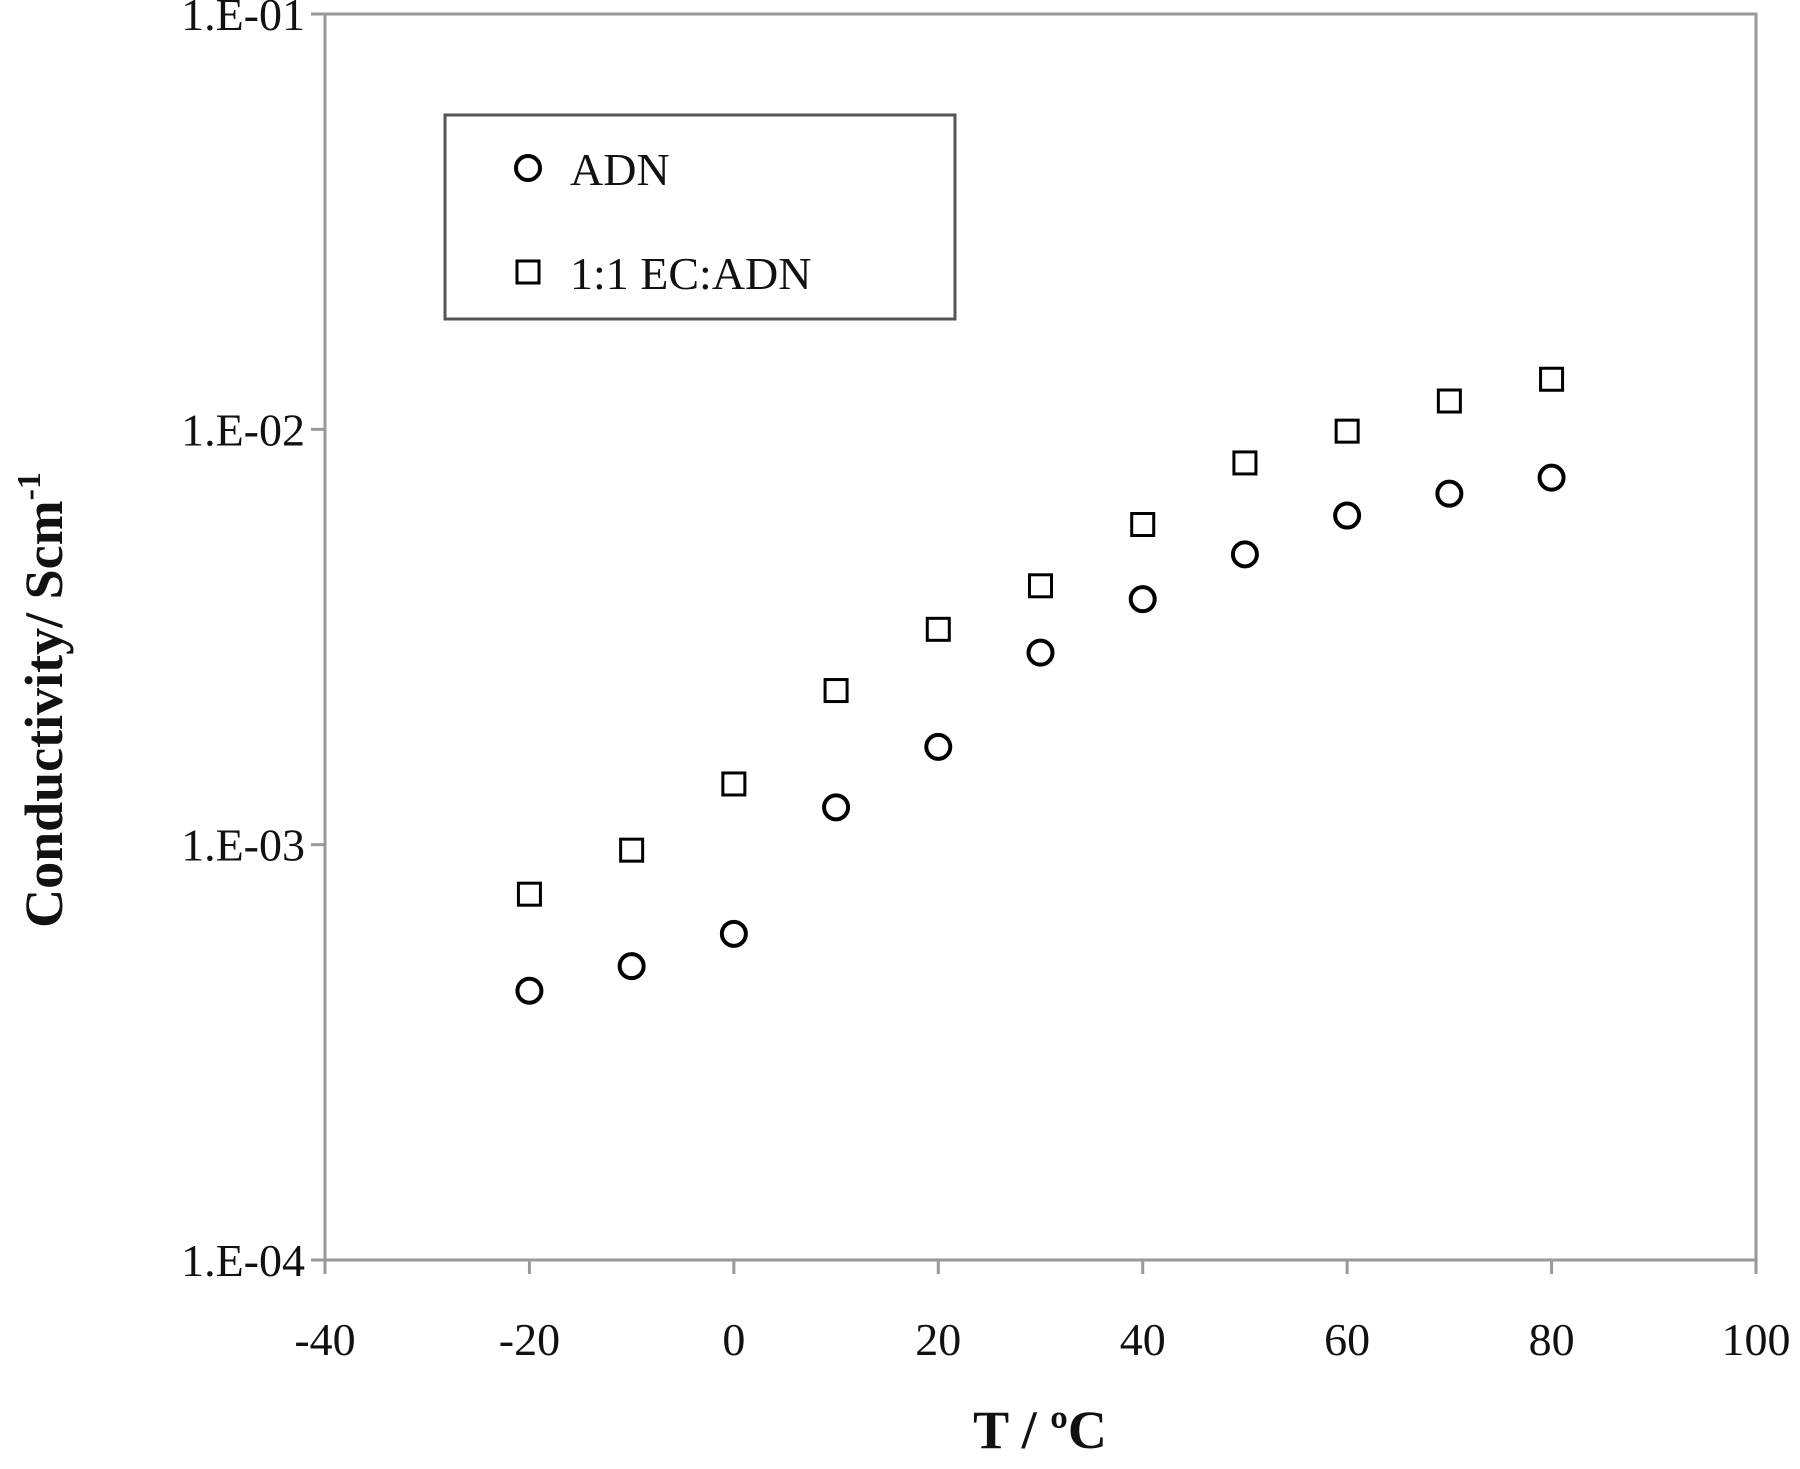 Image resolution: width=1800 pixels, height=1469 pixels. What do you see at coordinates (1143, 1339) in the screenshot?
I see `x-tick-label: 40` at bounding box center [1143, 1339].